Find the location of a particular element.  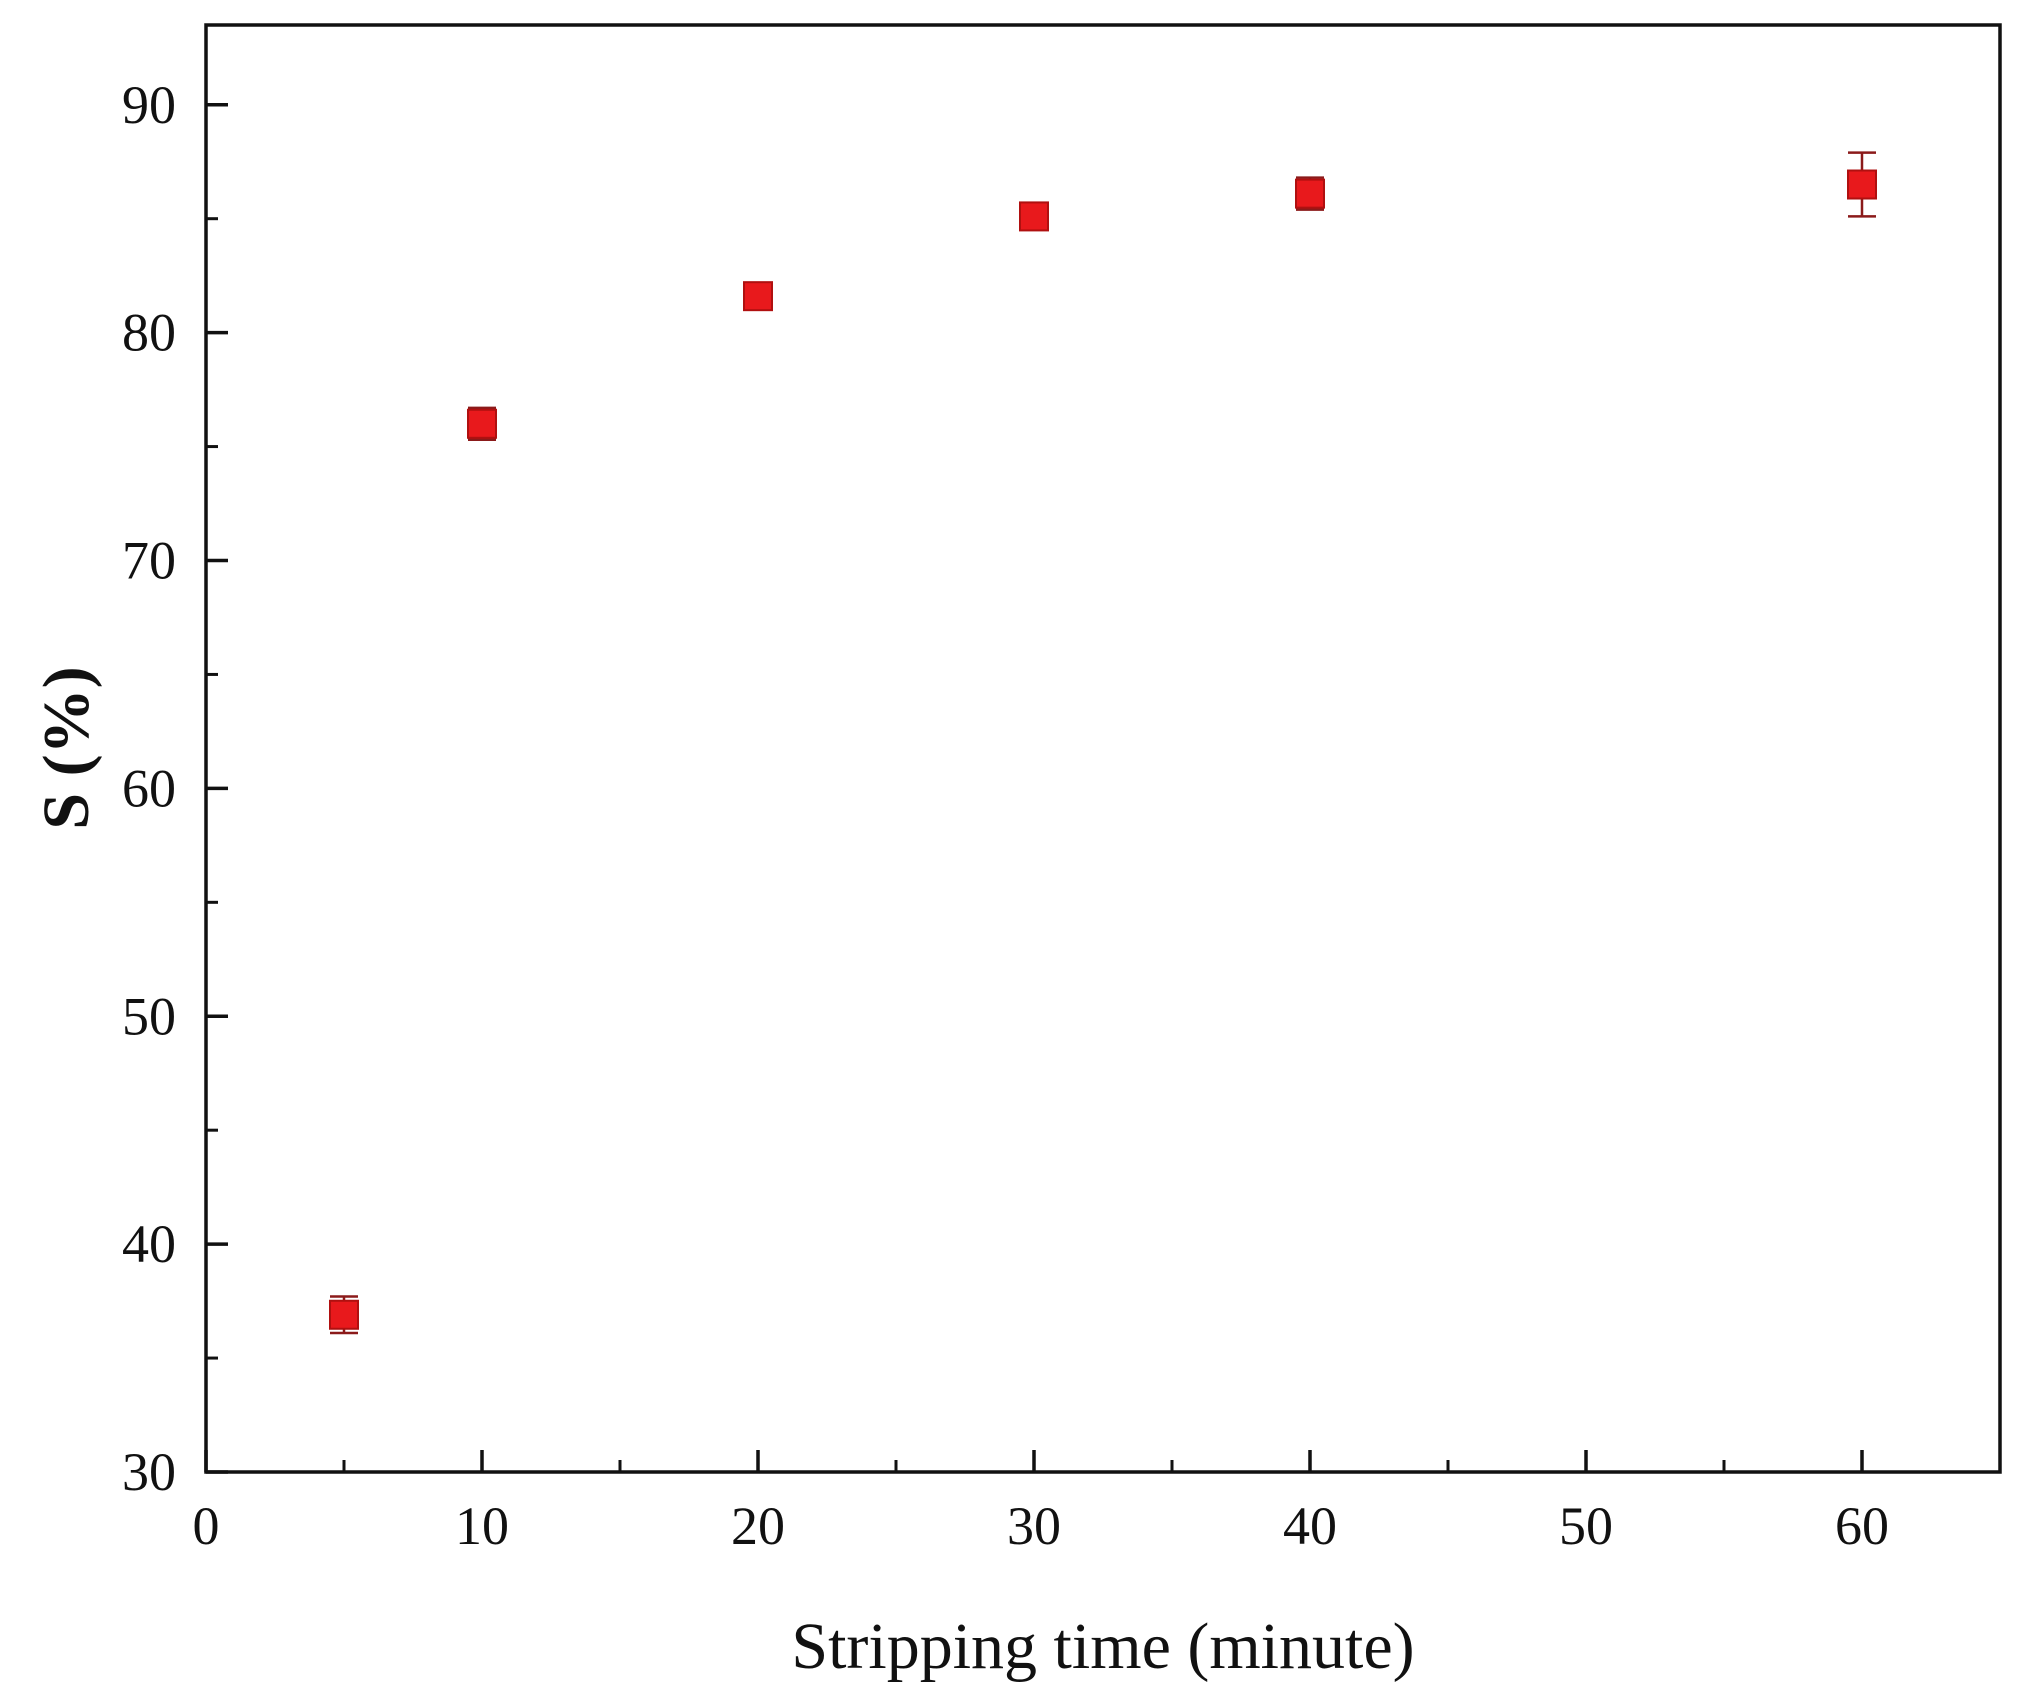

x-tick-label: 10 is located at coordinates (482, 1526).